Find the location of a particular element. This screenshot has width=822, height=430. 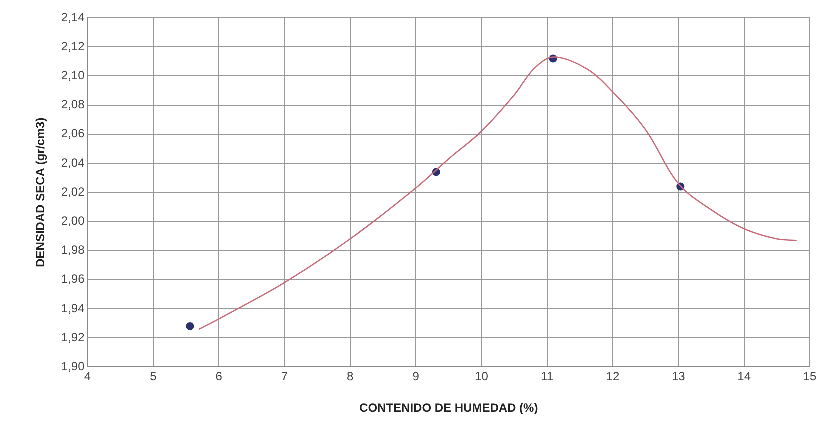

x-tick-label: 9 is located at coordinates (416, 377).